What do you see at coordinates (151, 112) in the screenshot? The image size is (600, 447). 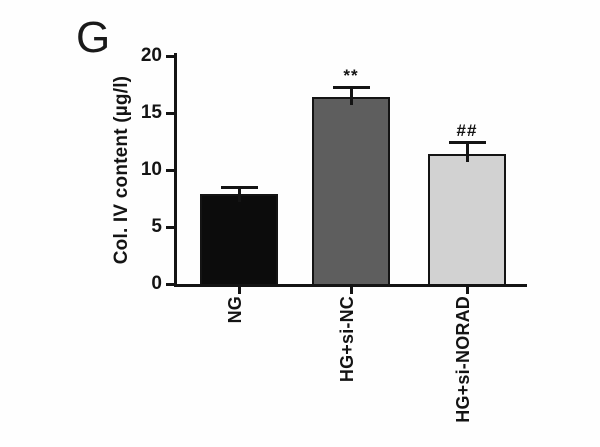 I see `y-tick-label: 15` at bounding box center [151, 112].